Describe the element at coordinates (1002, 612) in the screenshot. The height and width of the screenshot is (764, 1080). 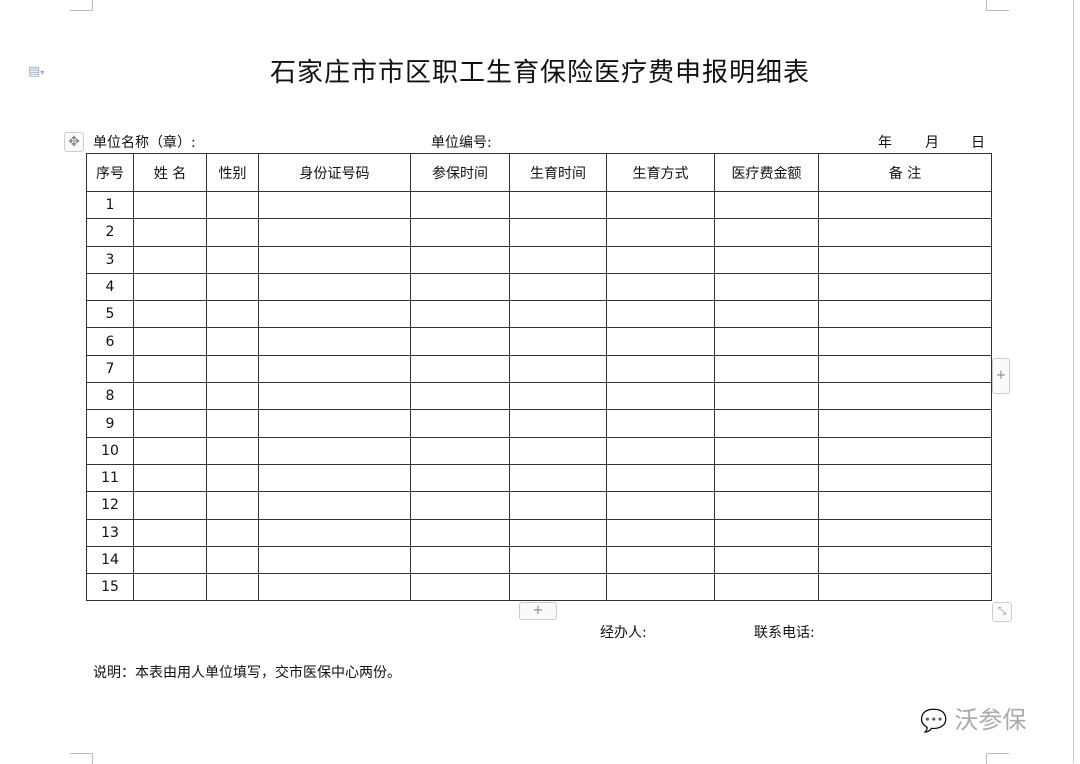
I see `table-resize-icon: ⤡` at that location.